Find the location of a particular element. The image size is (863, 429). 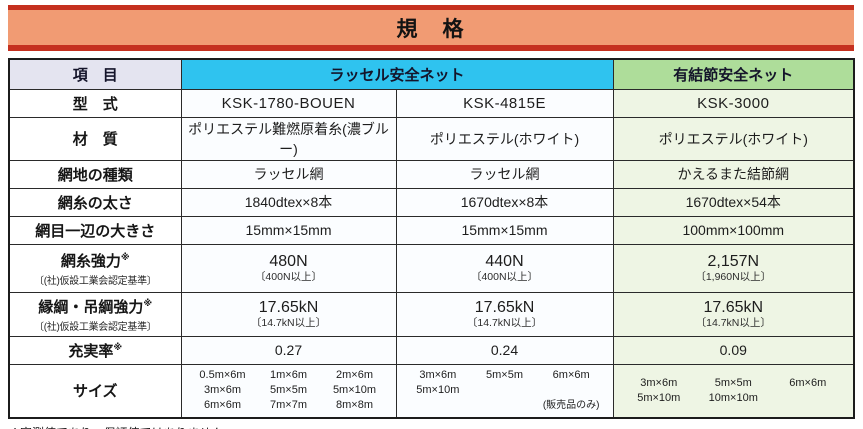

spec-banner: 規 格 is located at coordinates (431, 28).